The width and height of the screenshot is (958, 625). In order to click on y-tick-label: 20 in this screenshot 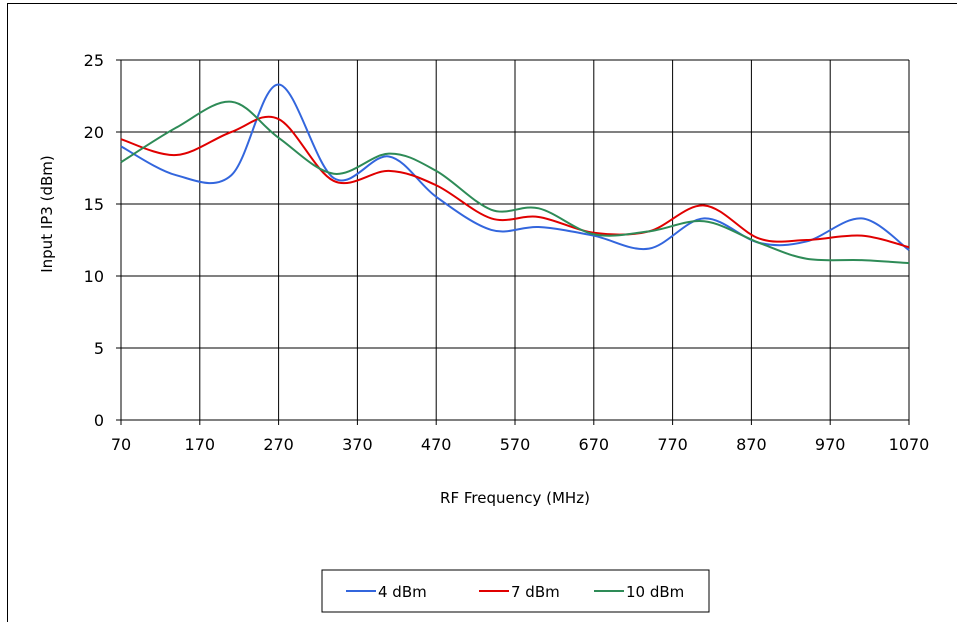, I will do `click(94, 132)`.